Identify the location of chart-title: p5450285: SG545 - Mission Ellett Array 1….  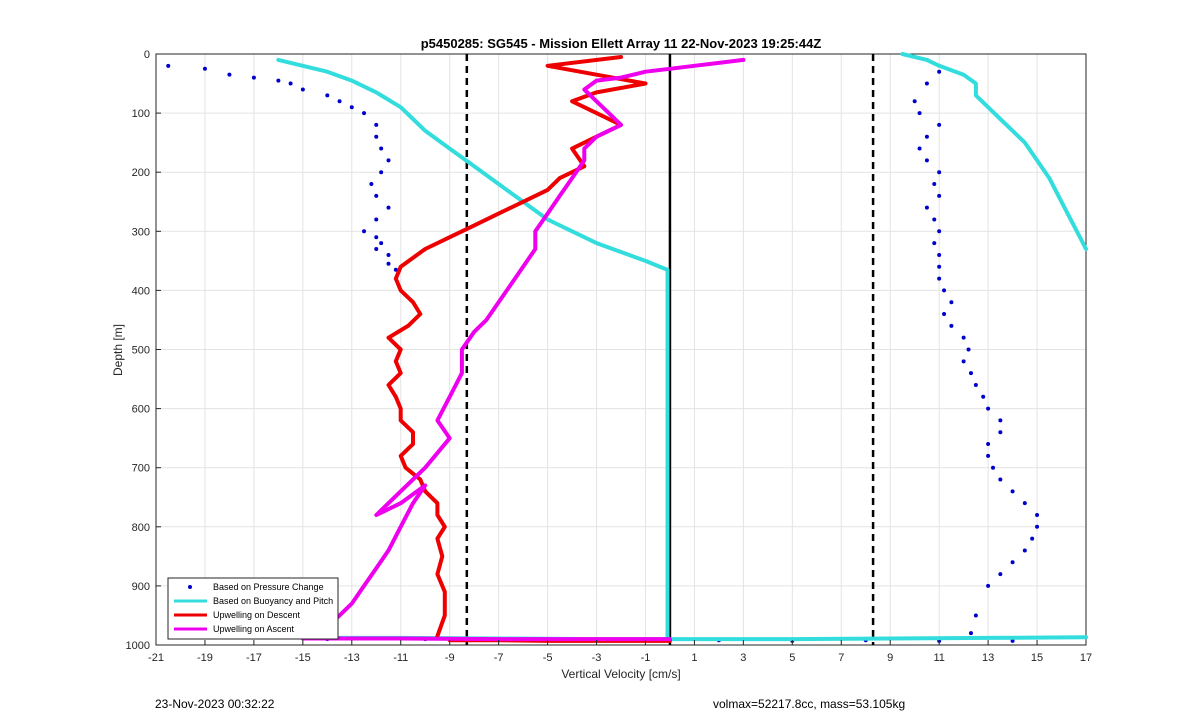
(621, 43).